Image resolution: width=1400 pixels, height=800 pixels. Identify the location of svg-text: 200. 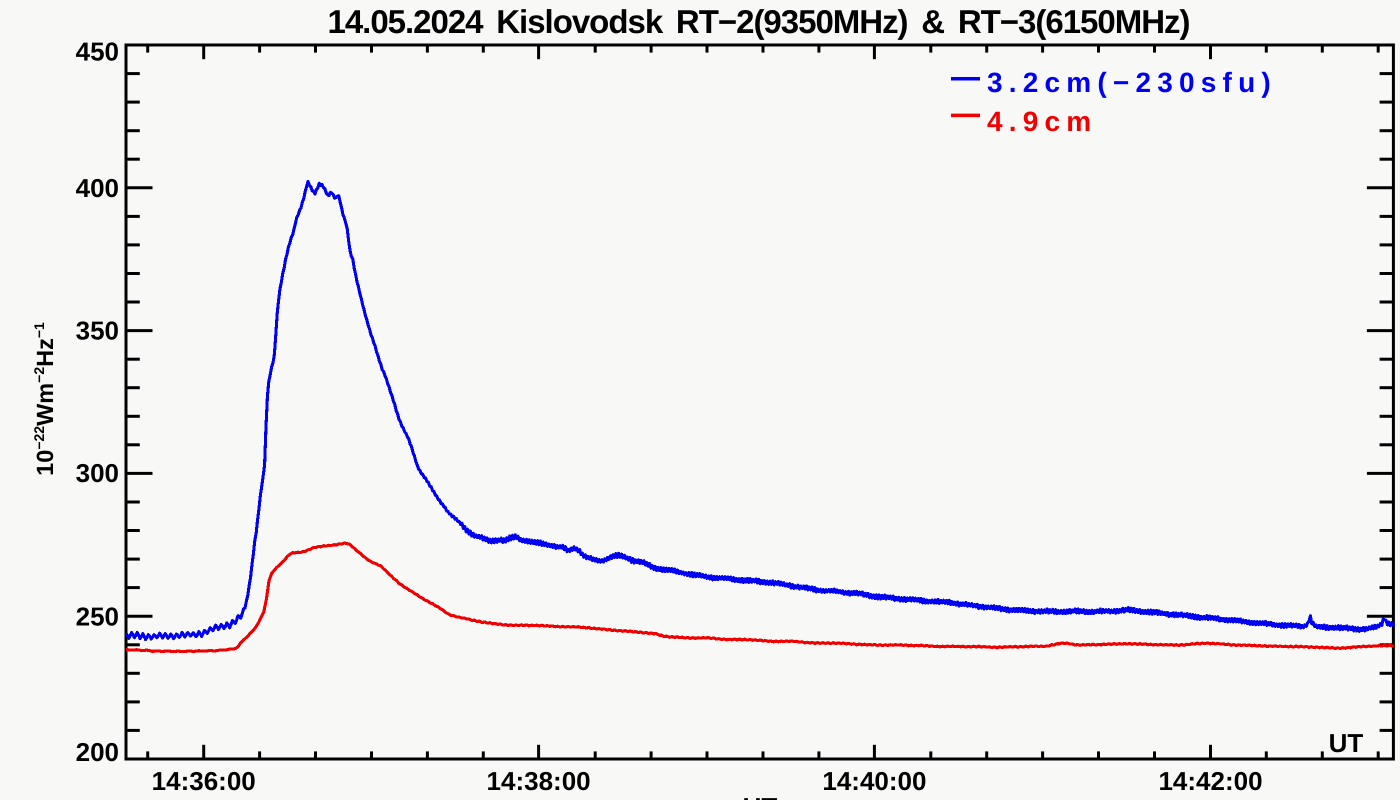
(97, 752).